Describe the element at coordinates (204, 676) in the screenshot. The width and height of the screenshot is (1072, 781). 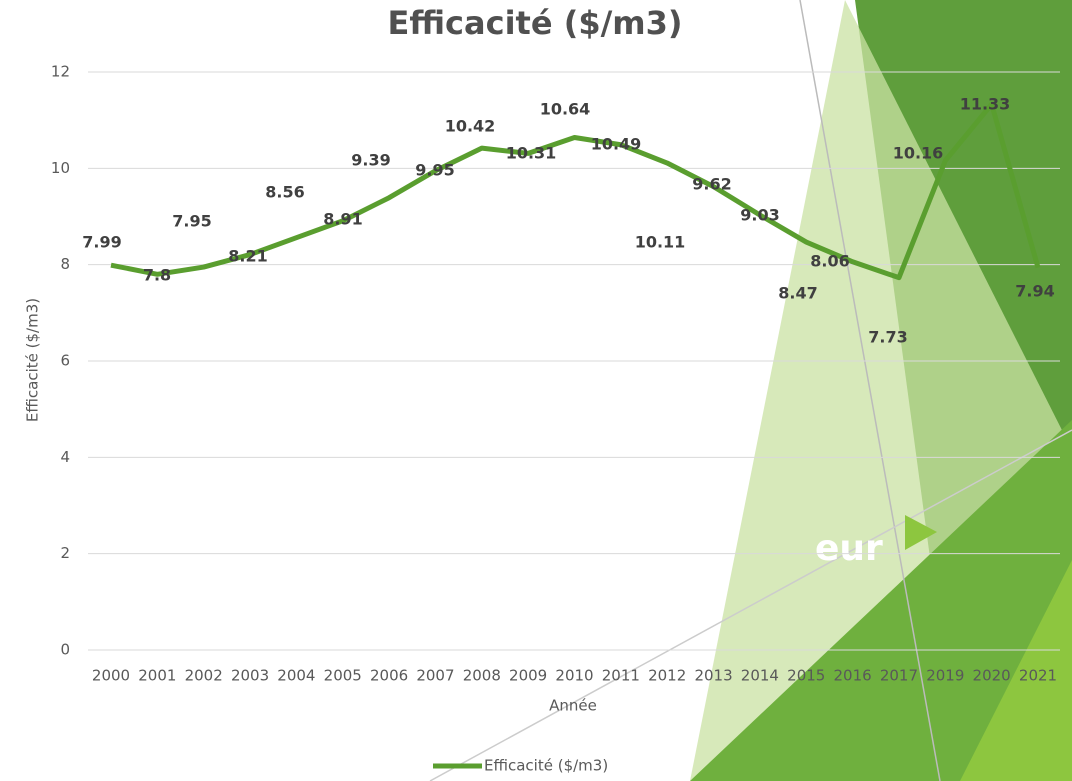
I see `x-tick-label: 2002` at that location.